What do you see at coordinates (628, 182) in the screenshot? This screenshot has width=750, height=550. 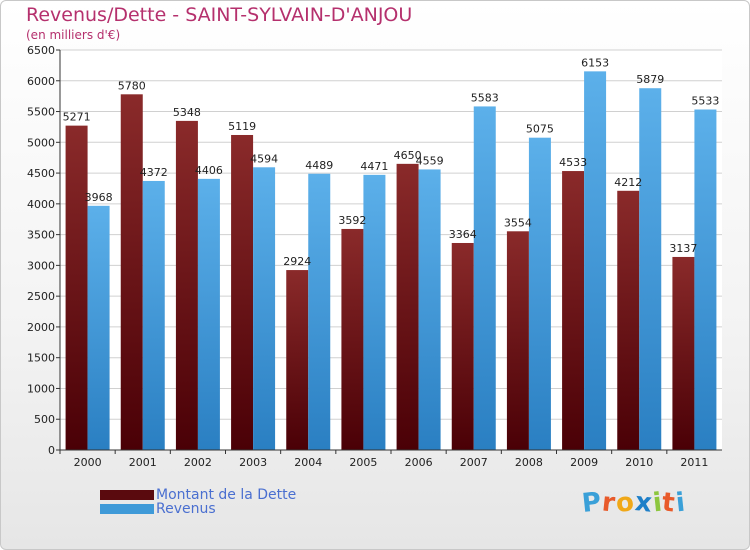 I see `data-label-dette: 4212` at bounding box center [628, 182].